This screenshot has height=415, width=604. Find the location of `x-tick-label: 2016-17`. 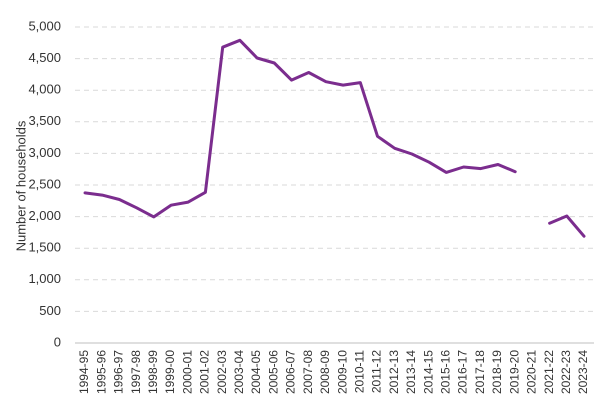

x-tick-label: 2016-17 is located at coordinates (463, 372).